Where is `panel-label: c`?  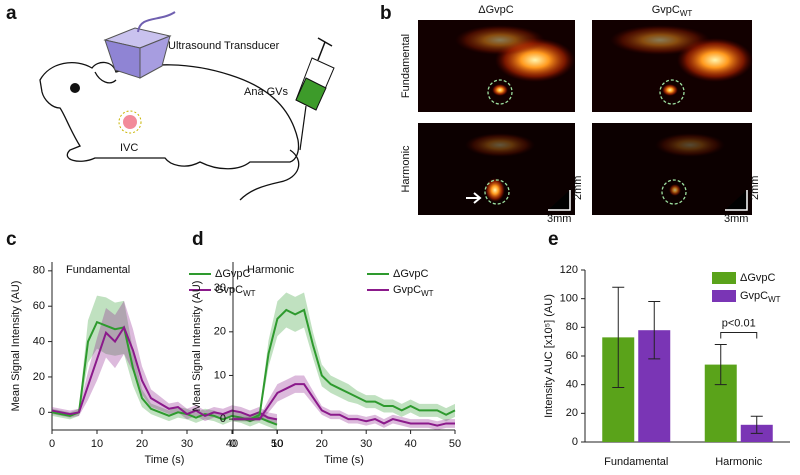
panel-label: c is located at coordinates (11, 239).